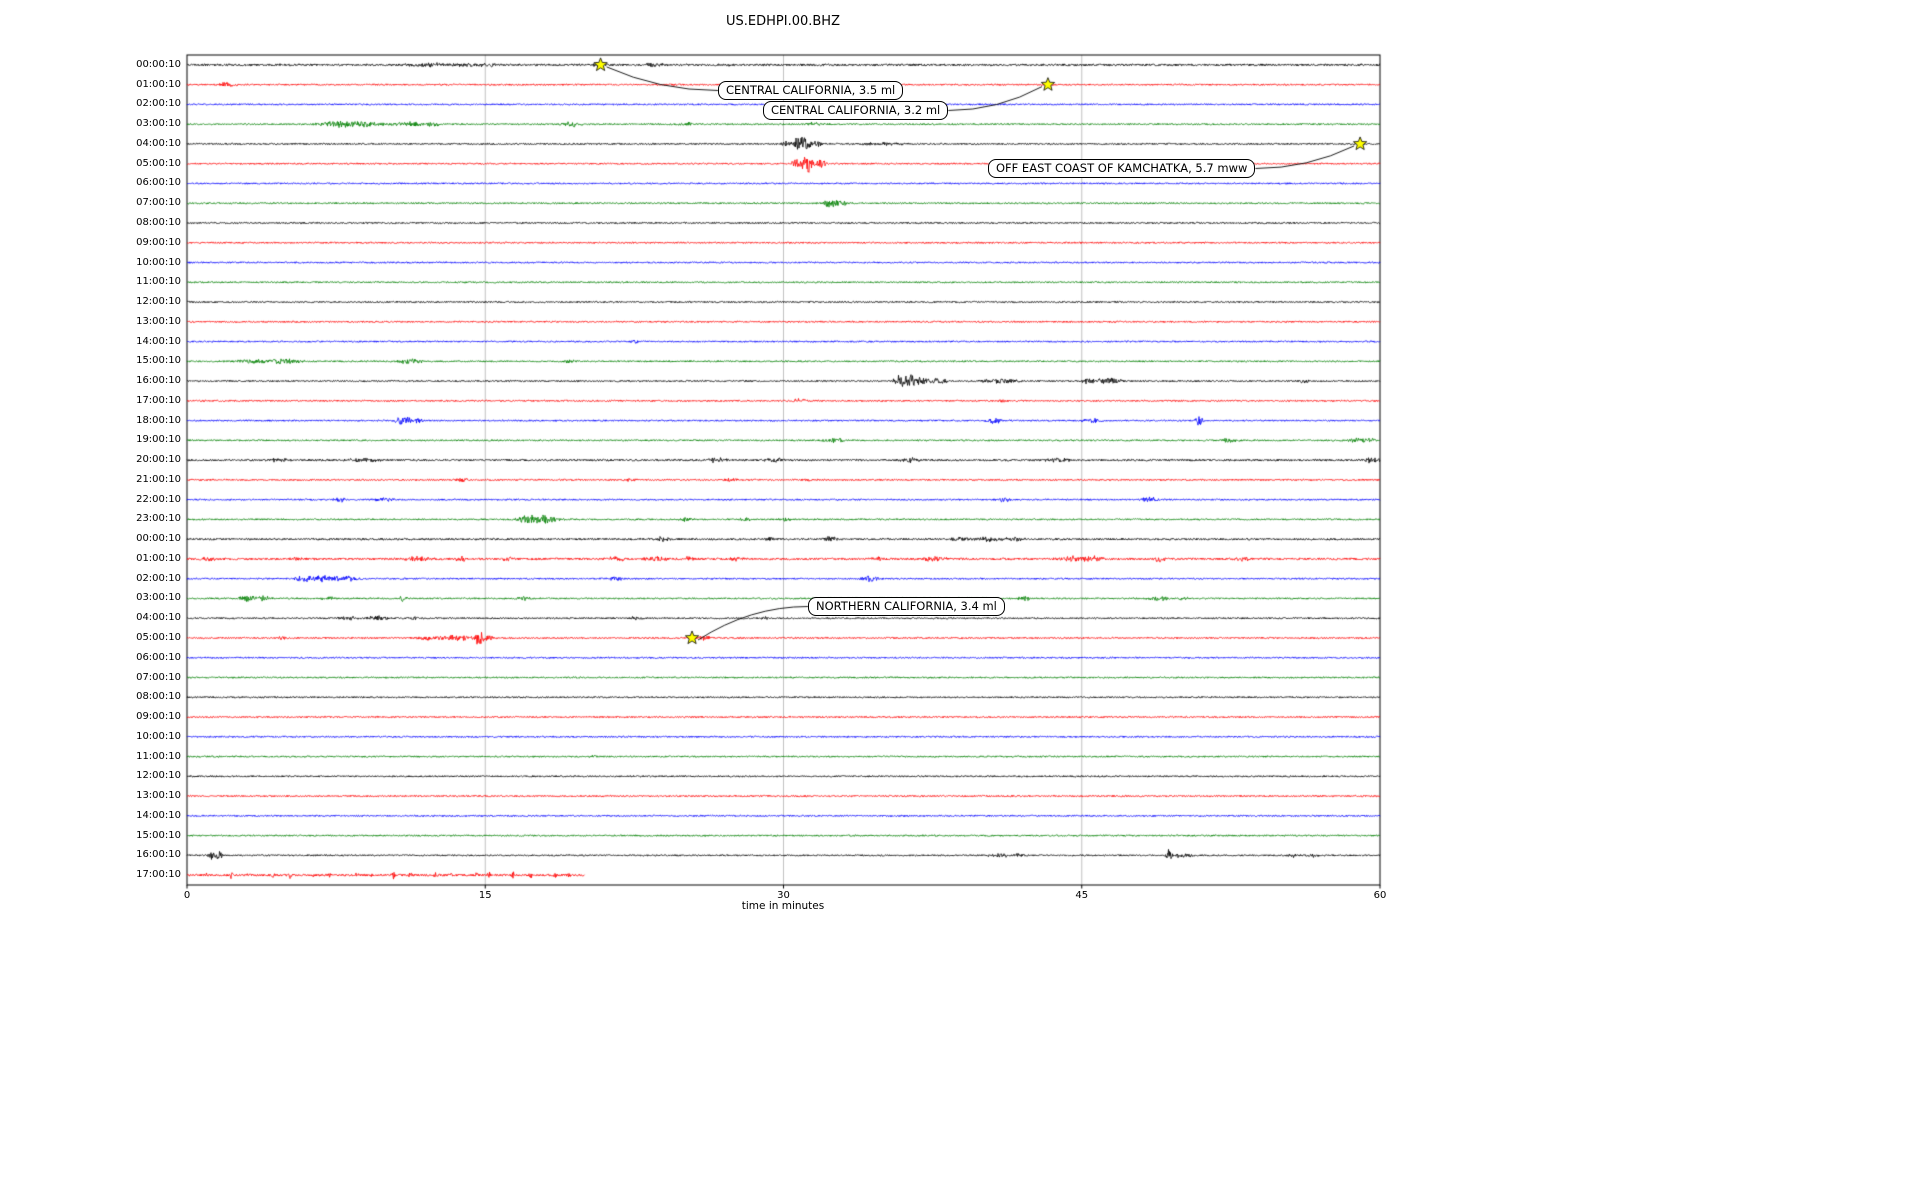  What do you see at coordinates (158, 460) in the screenshot?
I see `row-label: 20:00:10` at bounding box center [158, 460].